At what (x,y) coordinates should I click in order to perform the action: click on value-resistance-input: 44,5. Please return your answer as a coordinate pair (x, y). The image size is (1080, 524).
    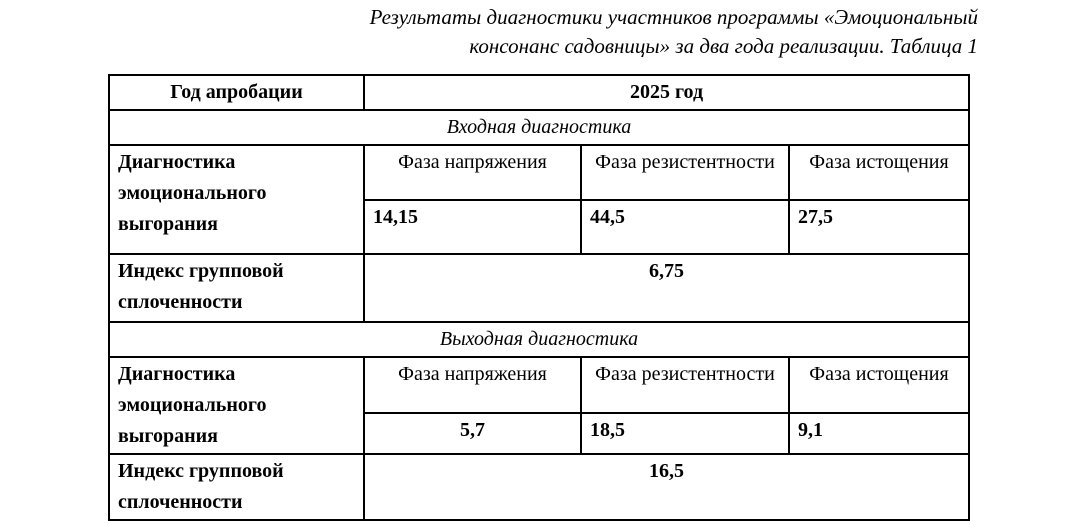
    Looking at the image, I should click on (685, 227).